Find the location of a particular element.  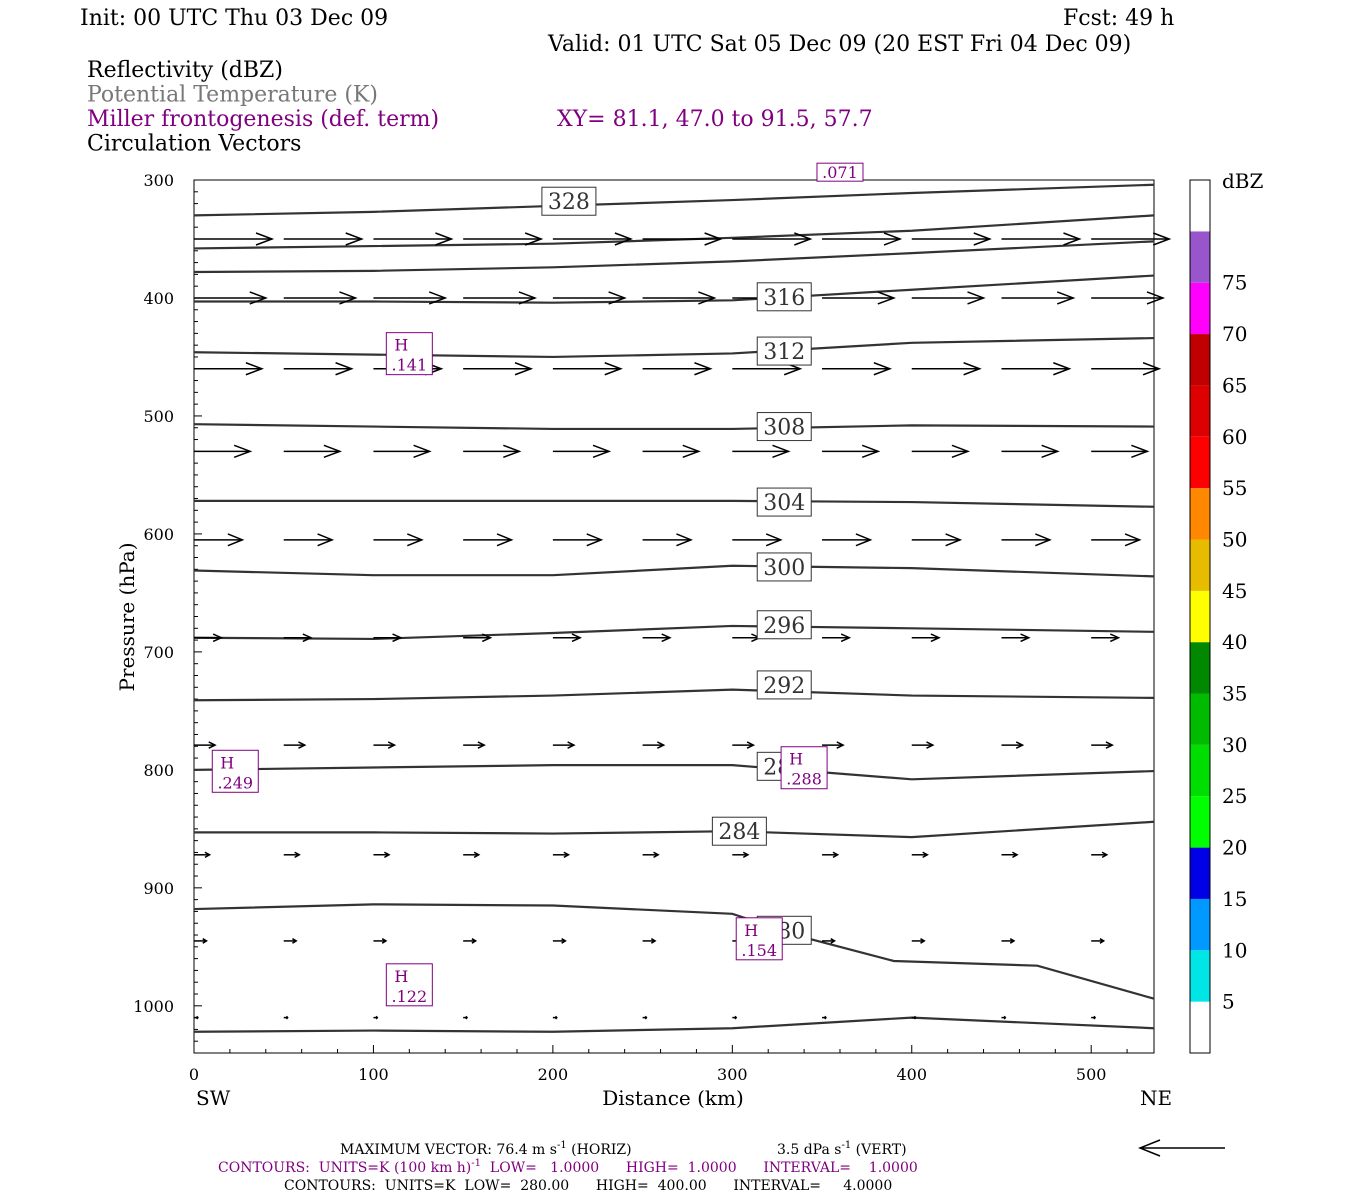

maximum-value: .141 is located at coordinates (410, 365).